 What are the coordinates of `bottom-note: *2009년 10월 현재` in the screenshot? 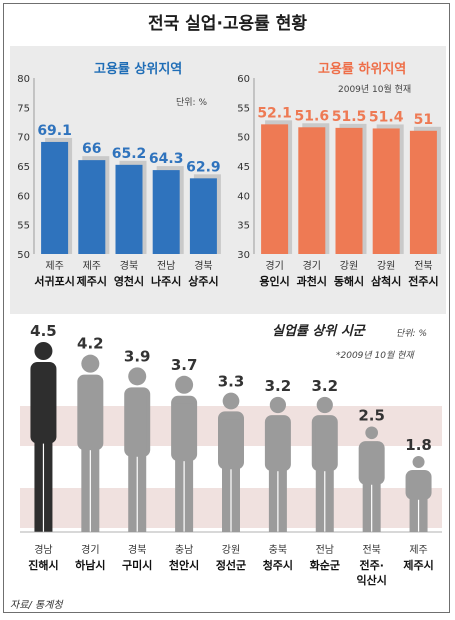 It's located at (375, 356).